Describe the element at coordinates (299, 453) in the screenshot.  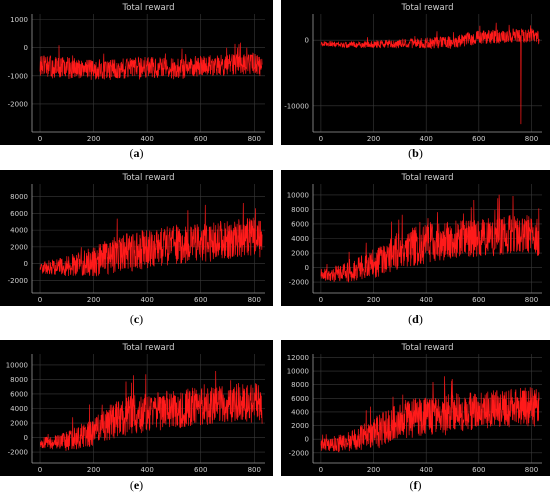
I see `chart-f-ytick-label: -2000` at that location.